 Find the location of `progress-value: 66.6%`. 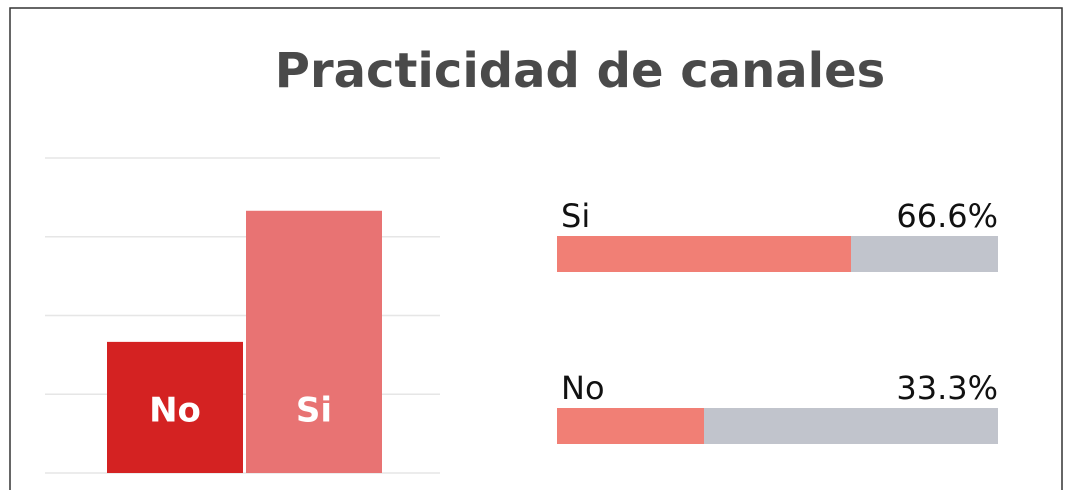

progress-value: 66.6% is located at coordinates (947, 216).